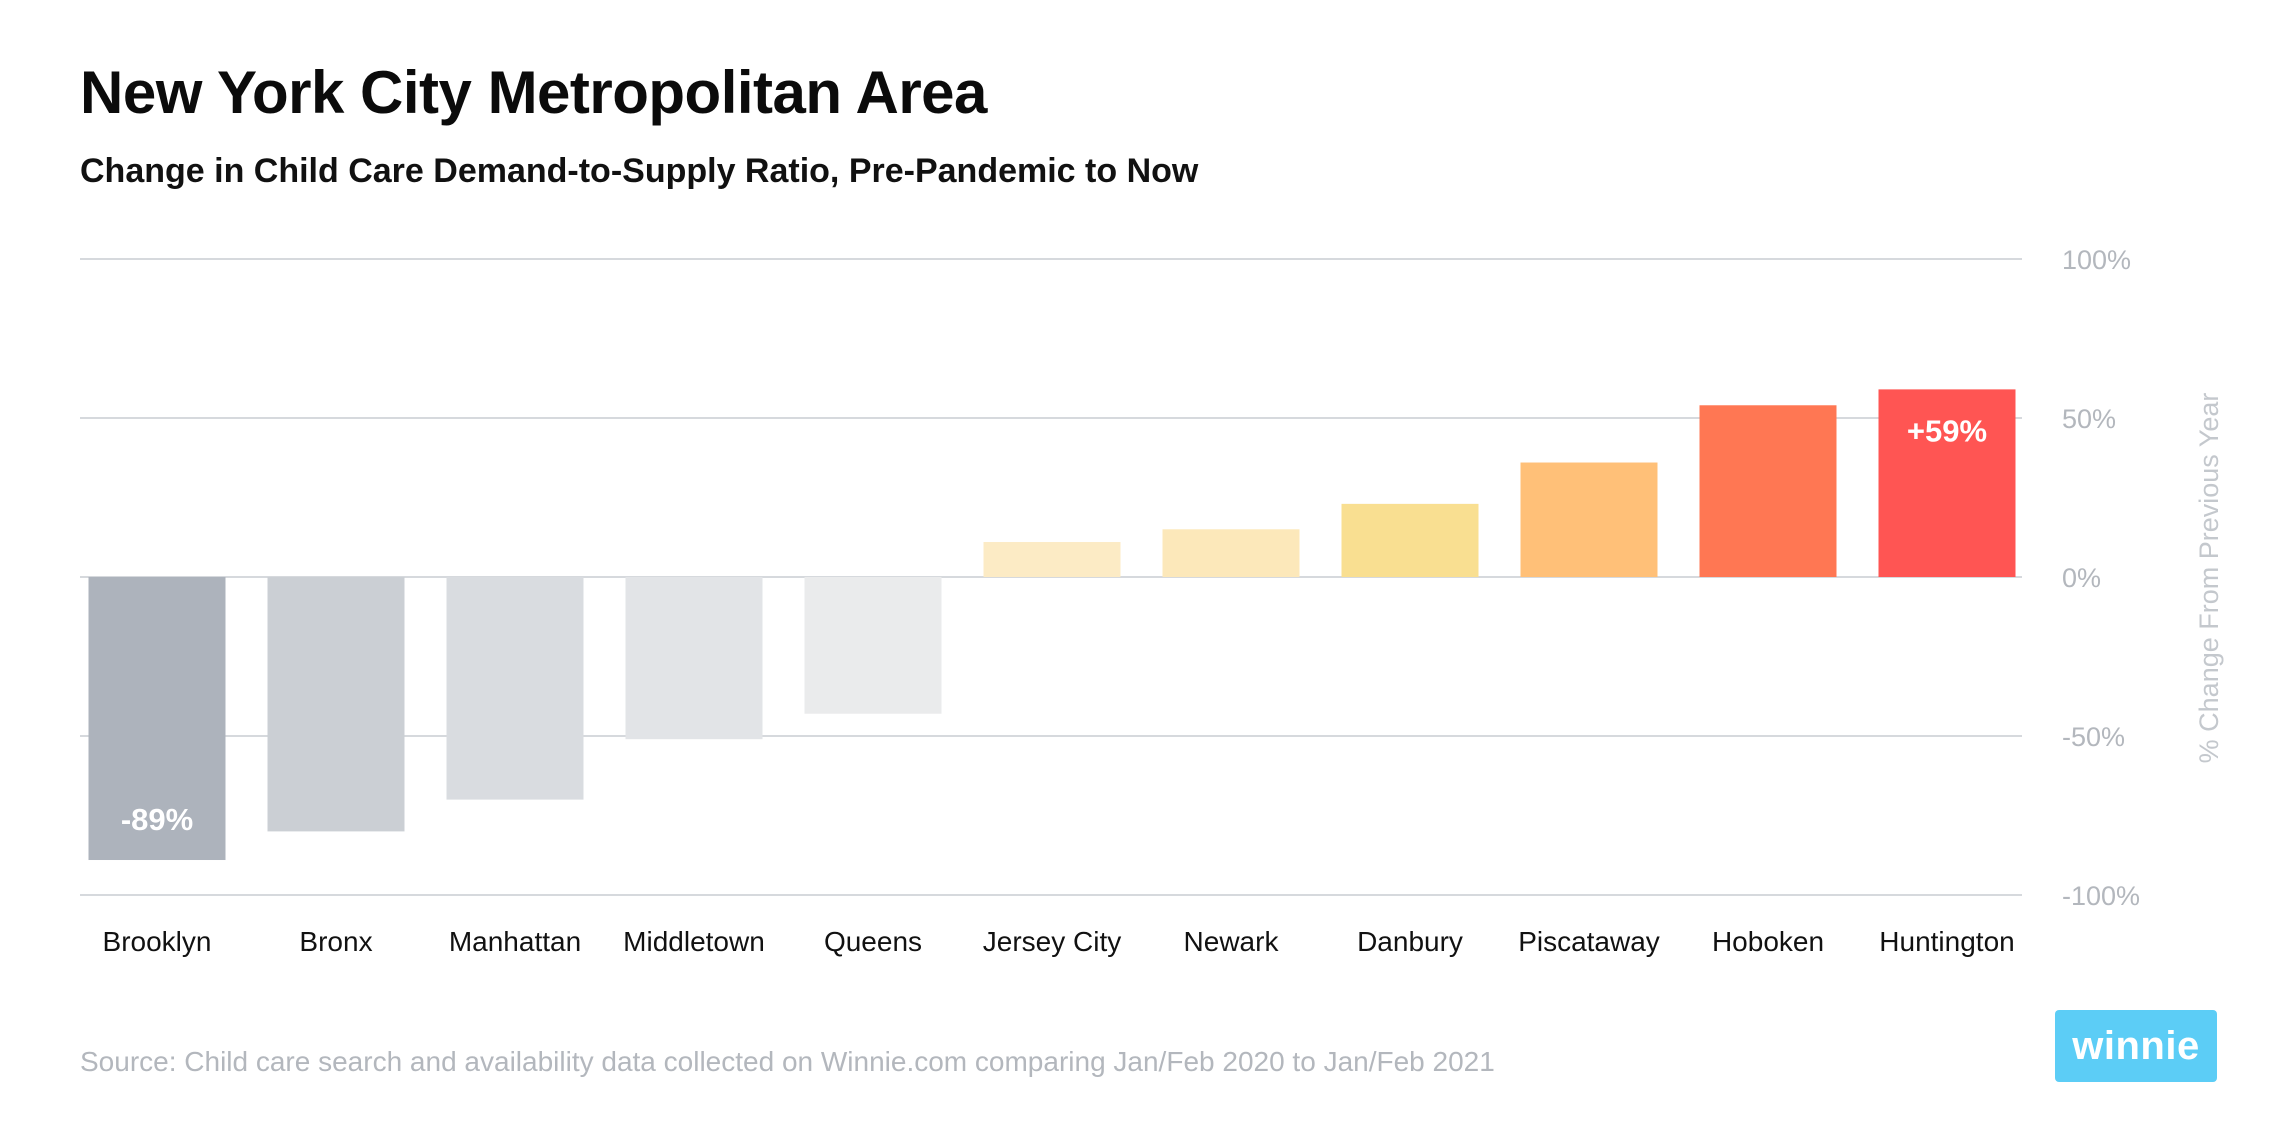 This screenshot has width=2278, height=1136. Describe the element at coordinates (157, 941) in the screenshot. I see `x-tick-label: Brooklyn` at that location.